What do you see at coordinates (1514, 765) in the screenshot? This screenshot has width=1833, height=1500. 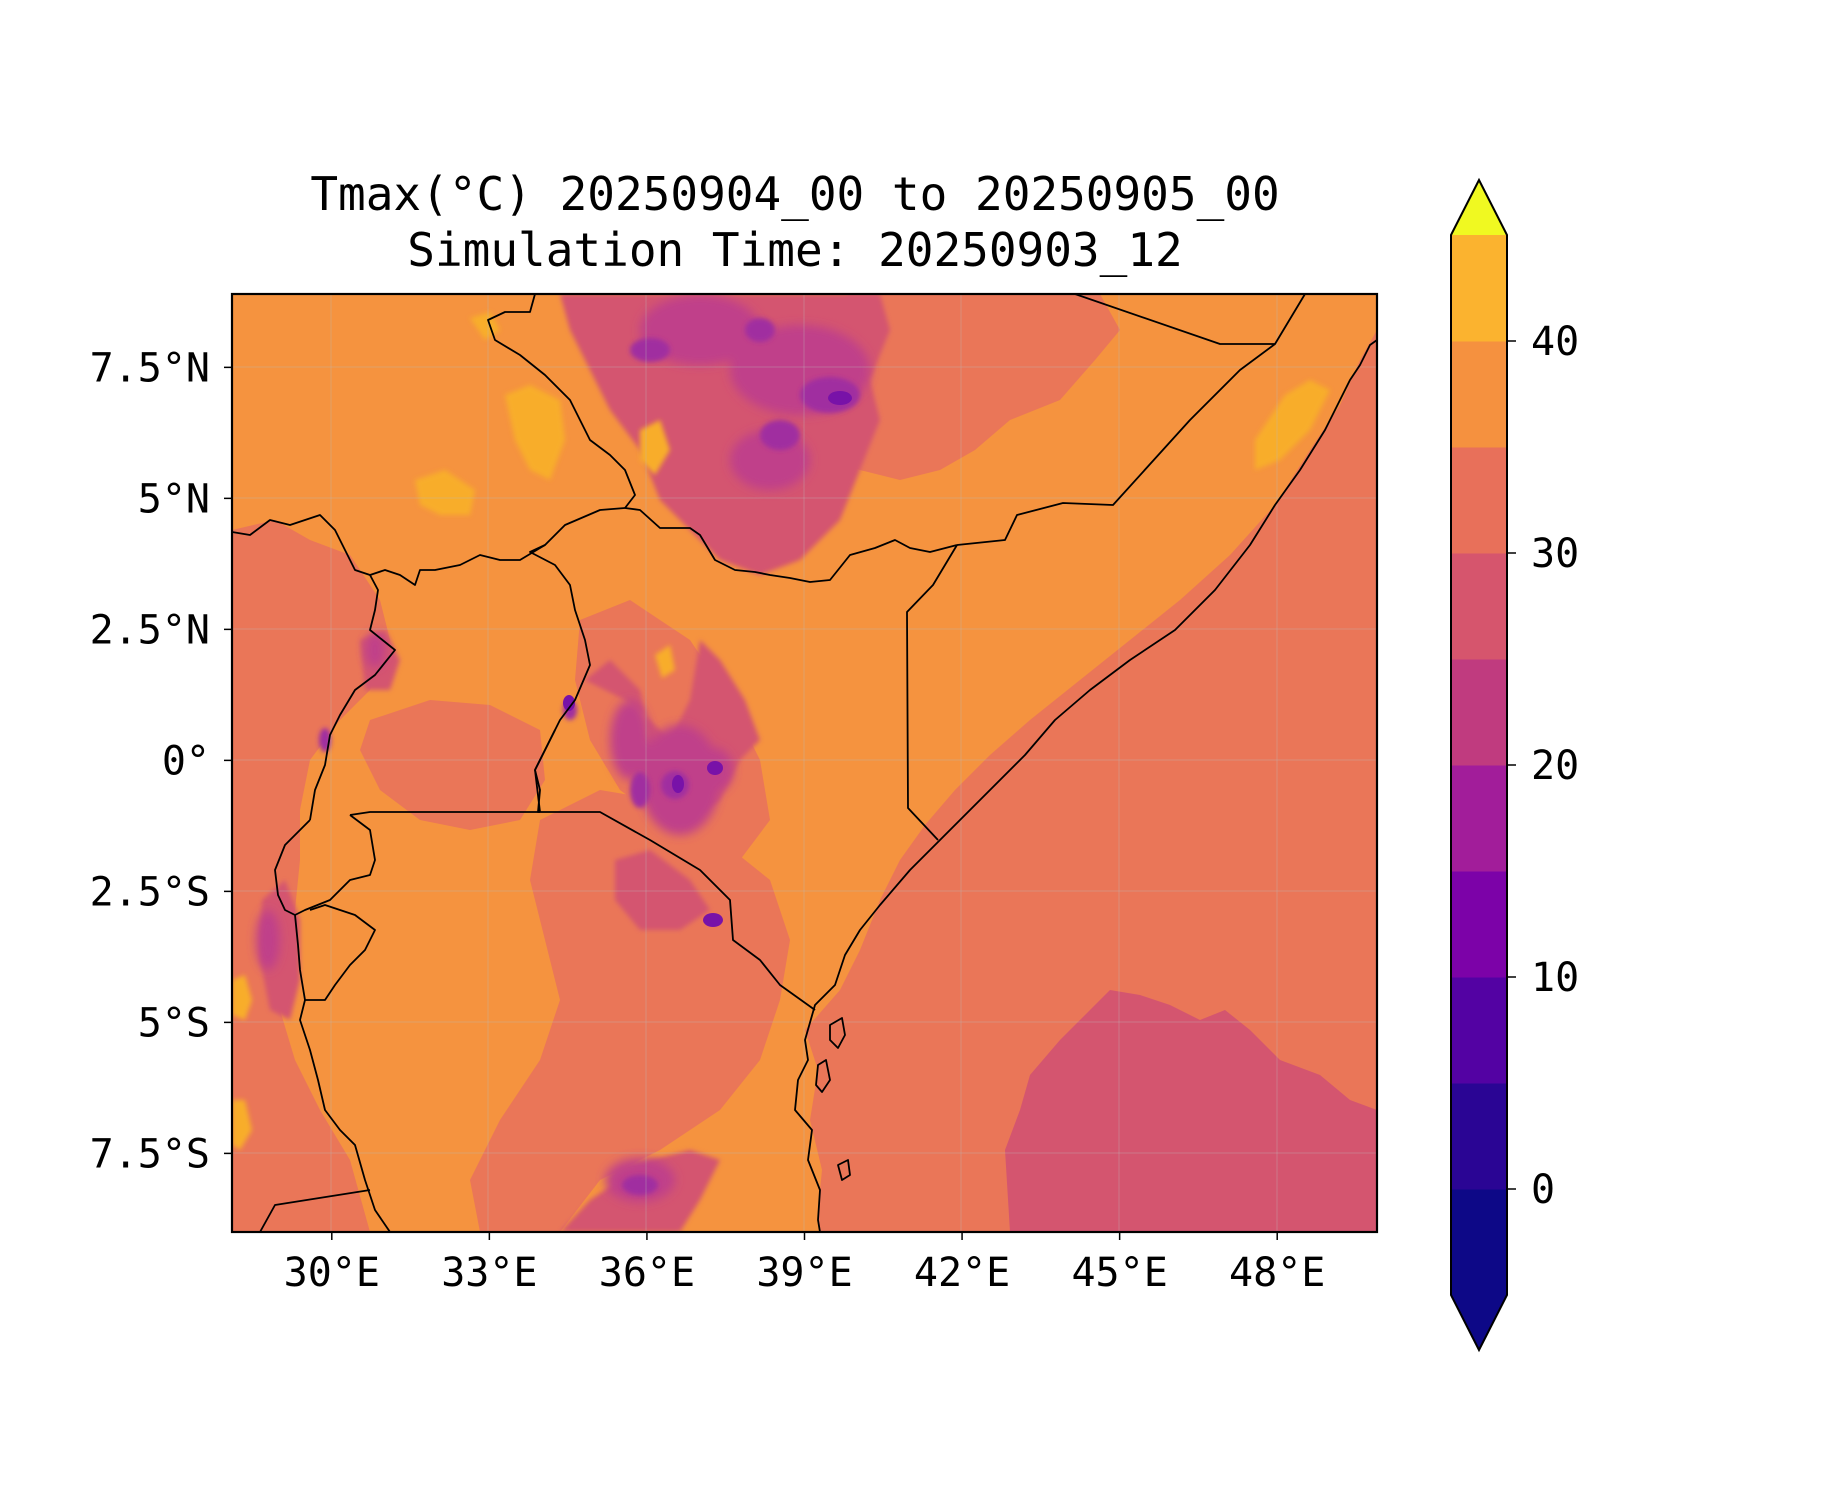 I see `colorbar: 0 10 20 30 40` at bounding box center [1514, 765].